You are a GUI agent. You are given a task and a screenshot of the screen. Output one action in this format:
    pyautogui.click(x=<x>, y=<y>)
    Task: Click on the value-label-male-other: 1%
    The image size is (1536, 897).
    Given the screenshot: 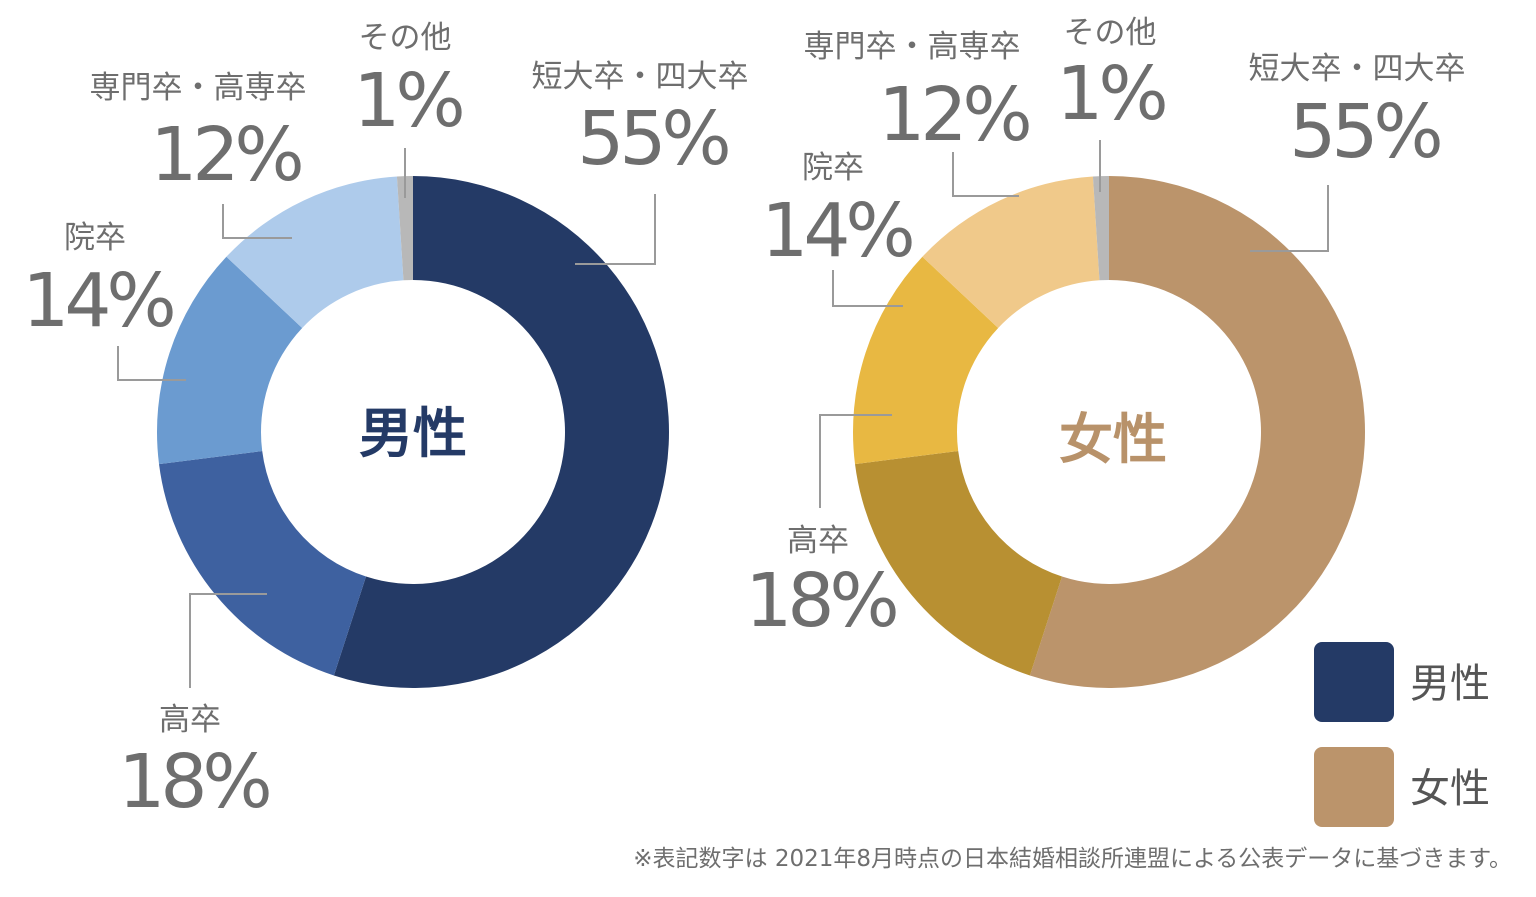 What is the action you would take?
    pyautogui.click(x=407, y=101)
    